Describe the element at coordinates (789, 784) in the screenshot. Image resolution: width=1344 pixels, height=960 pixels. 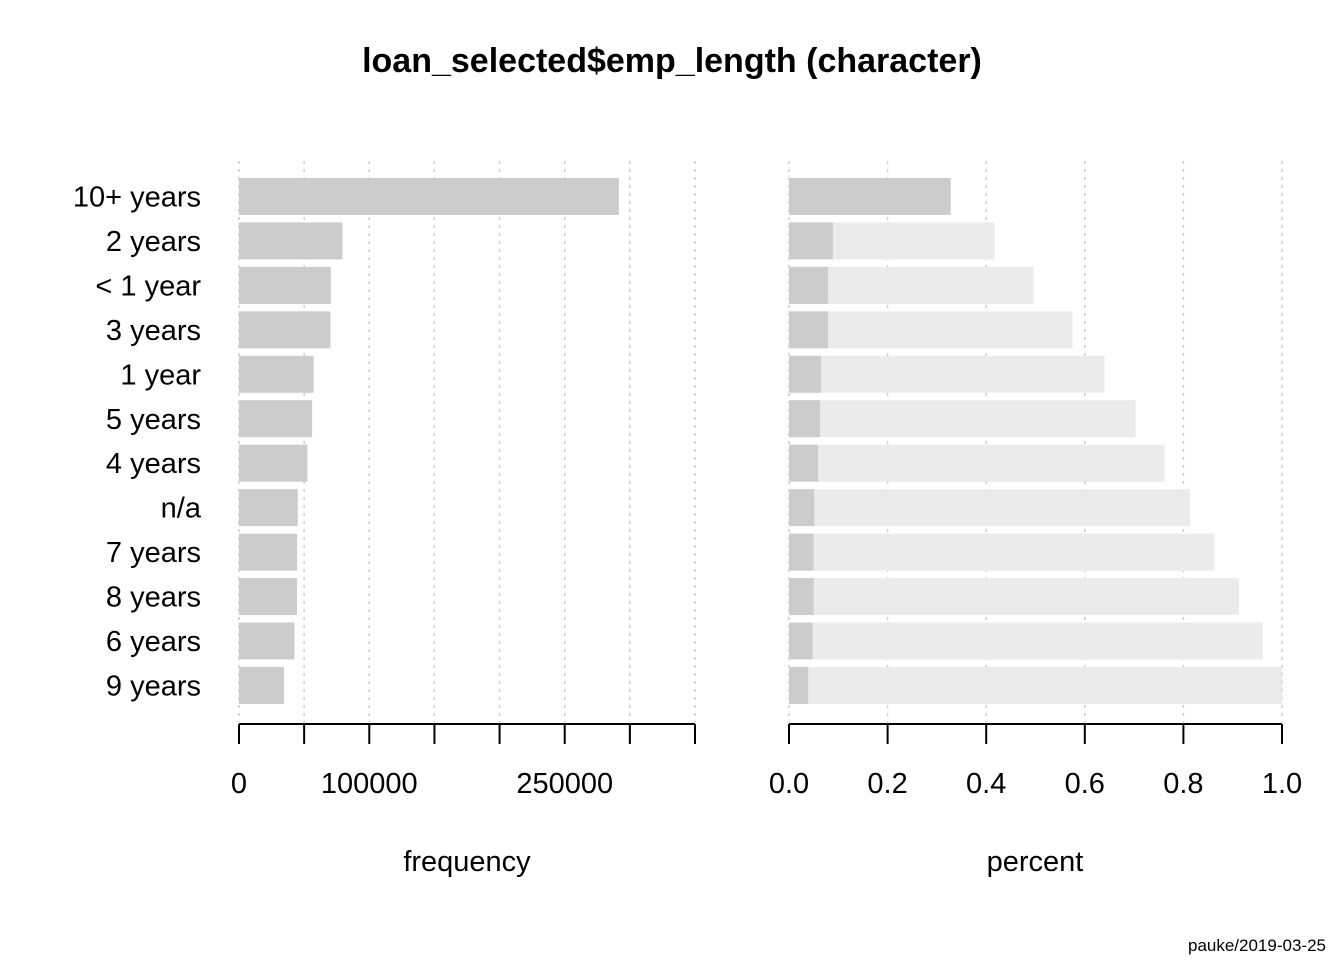
I see `percent-tick-label: 0.0` at that location.